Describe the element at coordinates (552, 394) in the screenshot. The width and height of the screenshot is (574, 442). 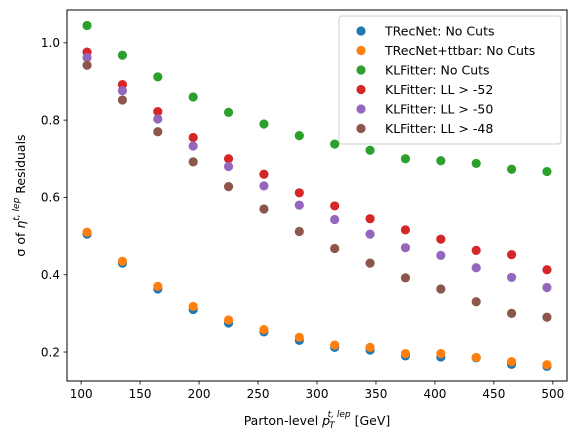
I see `x-tick-label: 500` at that location.